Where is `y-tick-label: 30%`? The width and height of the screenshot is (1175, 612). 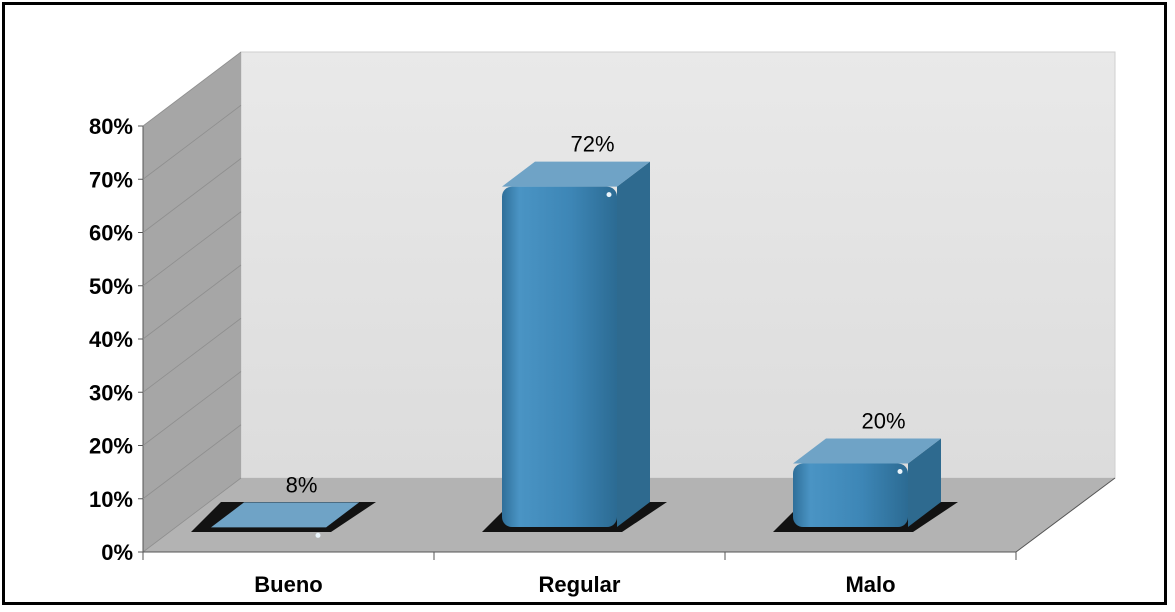
y-tick-label: 30% is located at coordinates (111, 392).